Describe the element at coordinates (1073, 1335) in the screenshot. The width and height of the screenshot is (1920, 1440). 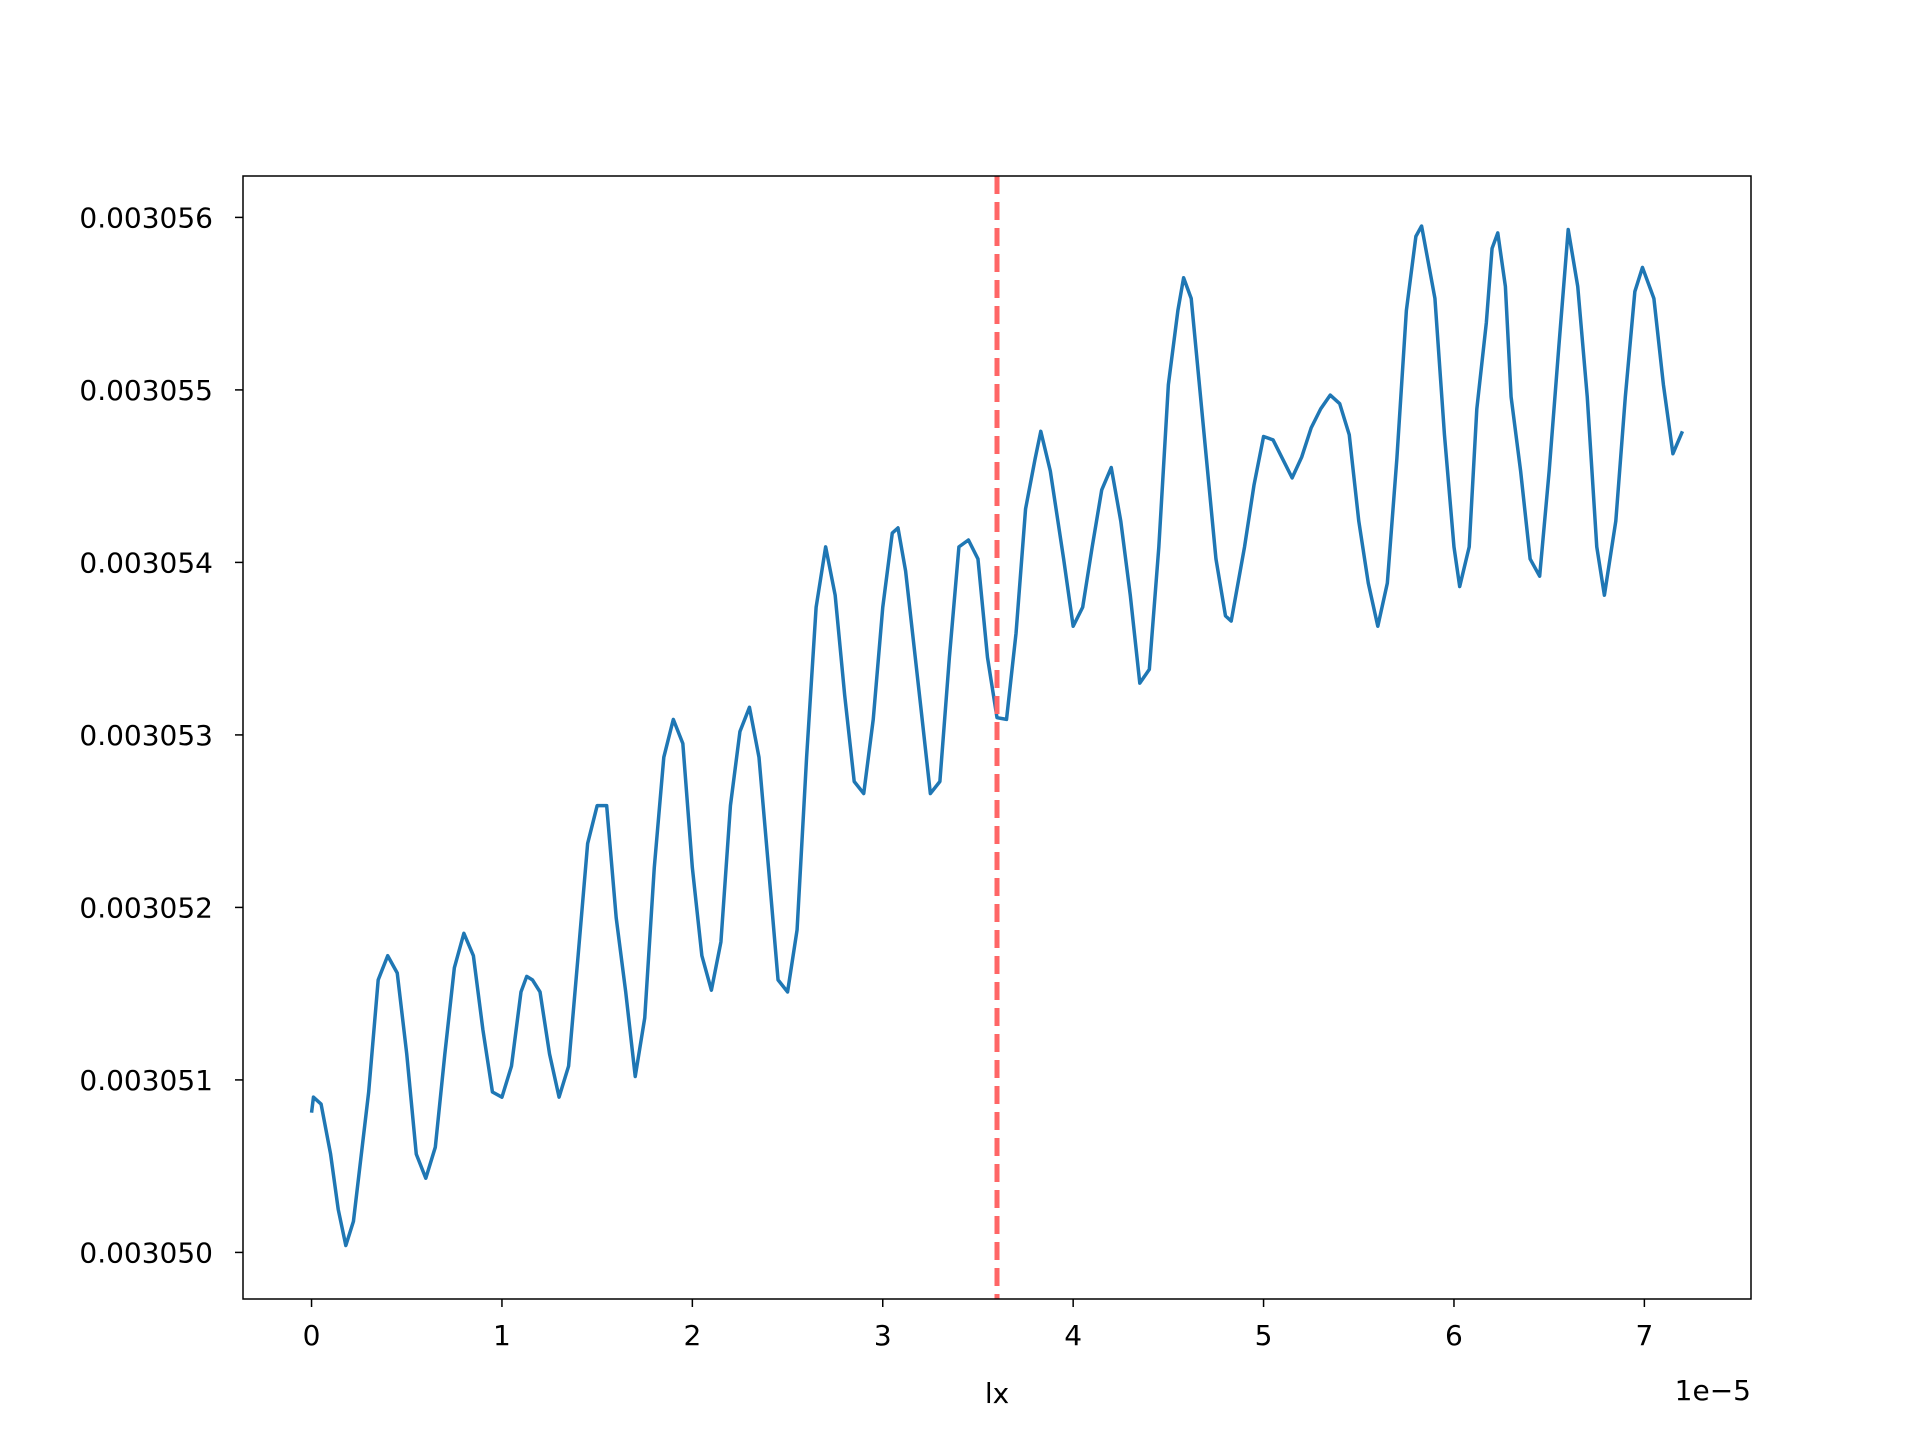
I see `x-tick-label: 4` at that location.